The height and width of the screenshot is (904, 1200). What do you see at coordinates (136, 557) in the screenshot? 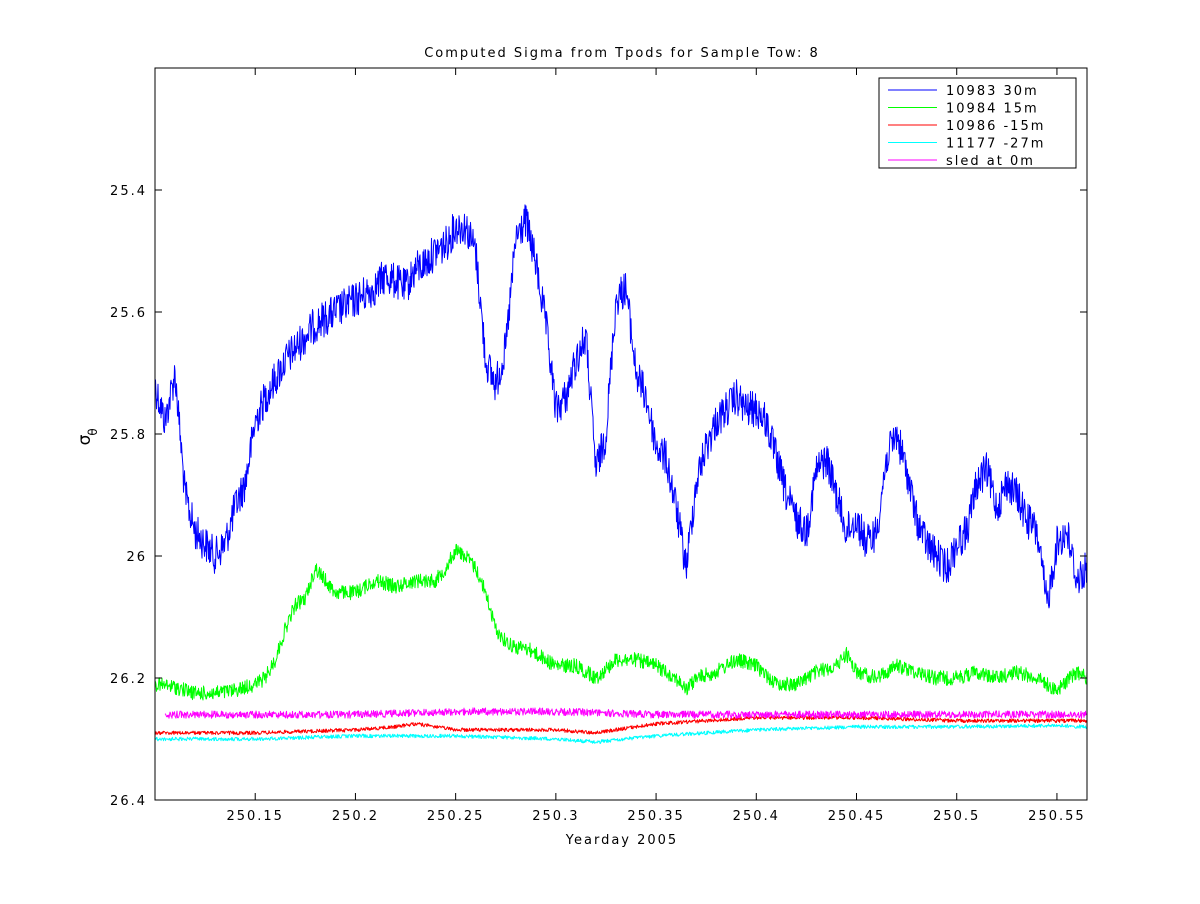
I see `y-tick-label: 26` at bounding box center [136, 557].